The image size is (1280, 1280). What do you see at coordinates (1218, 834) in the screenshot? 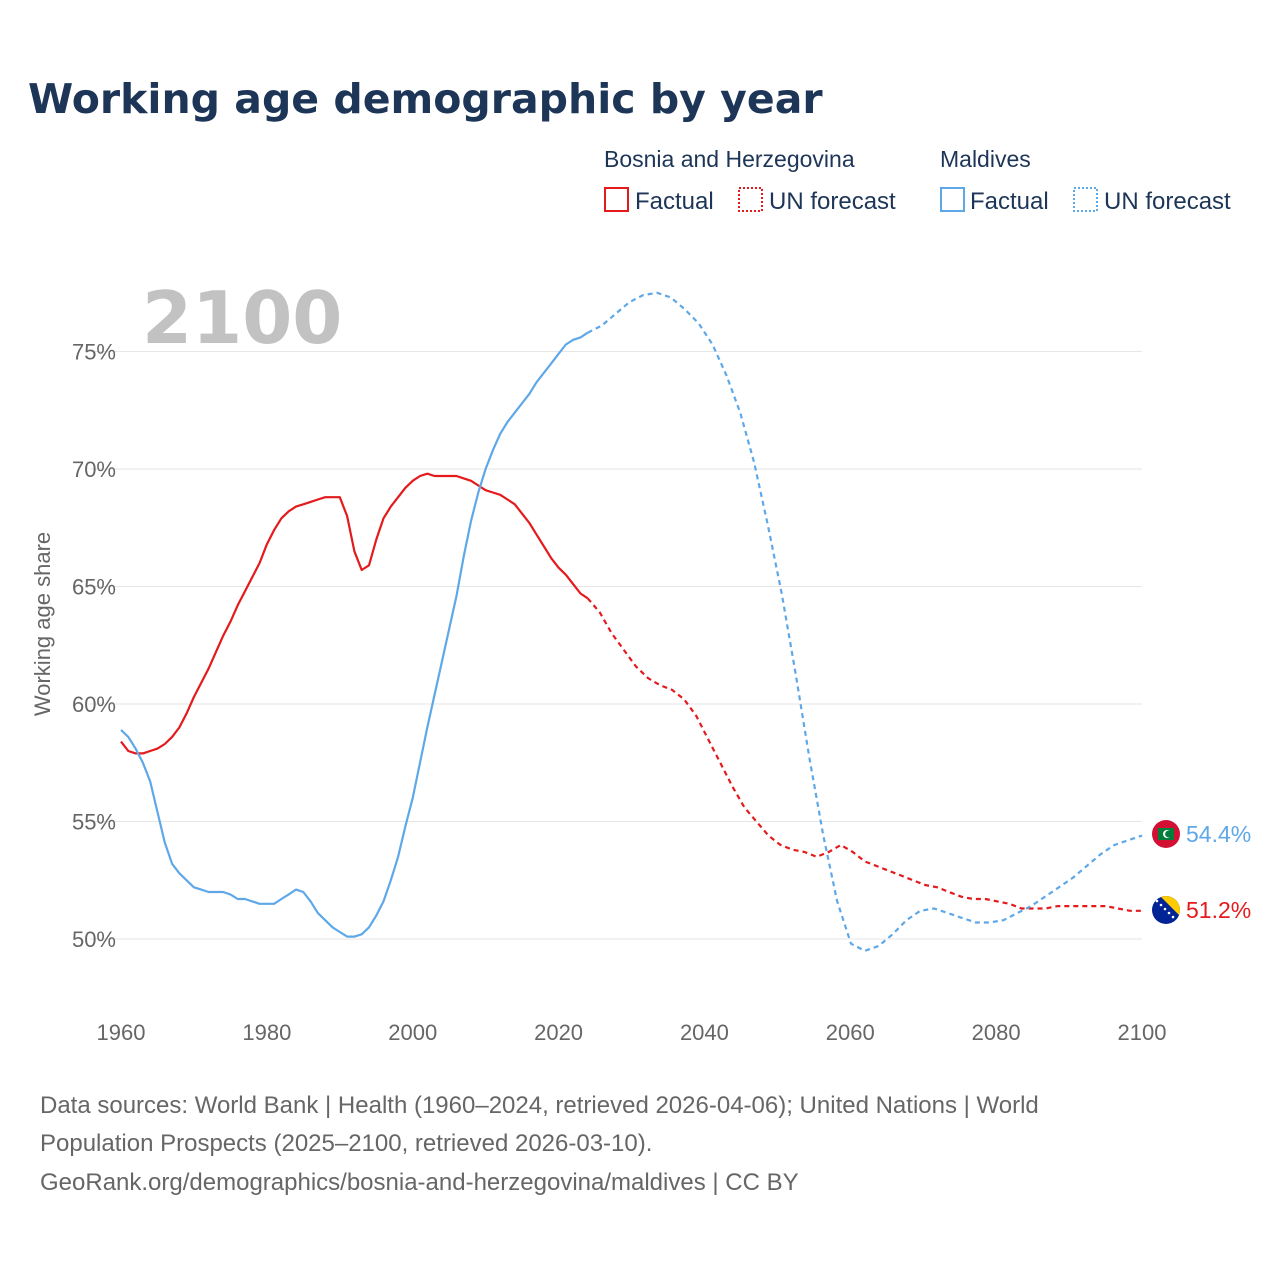
I see `end-label-maldives: 54.4%` at bounding box center [1218, 834].